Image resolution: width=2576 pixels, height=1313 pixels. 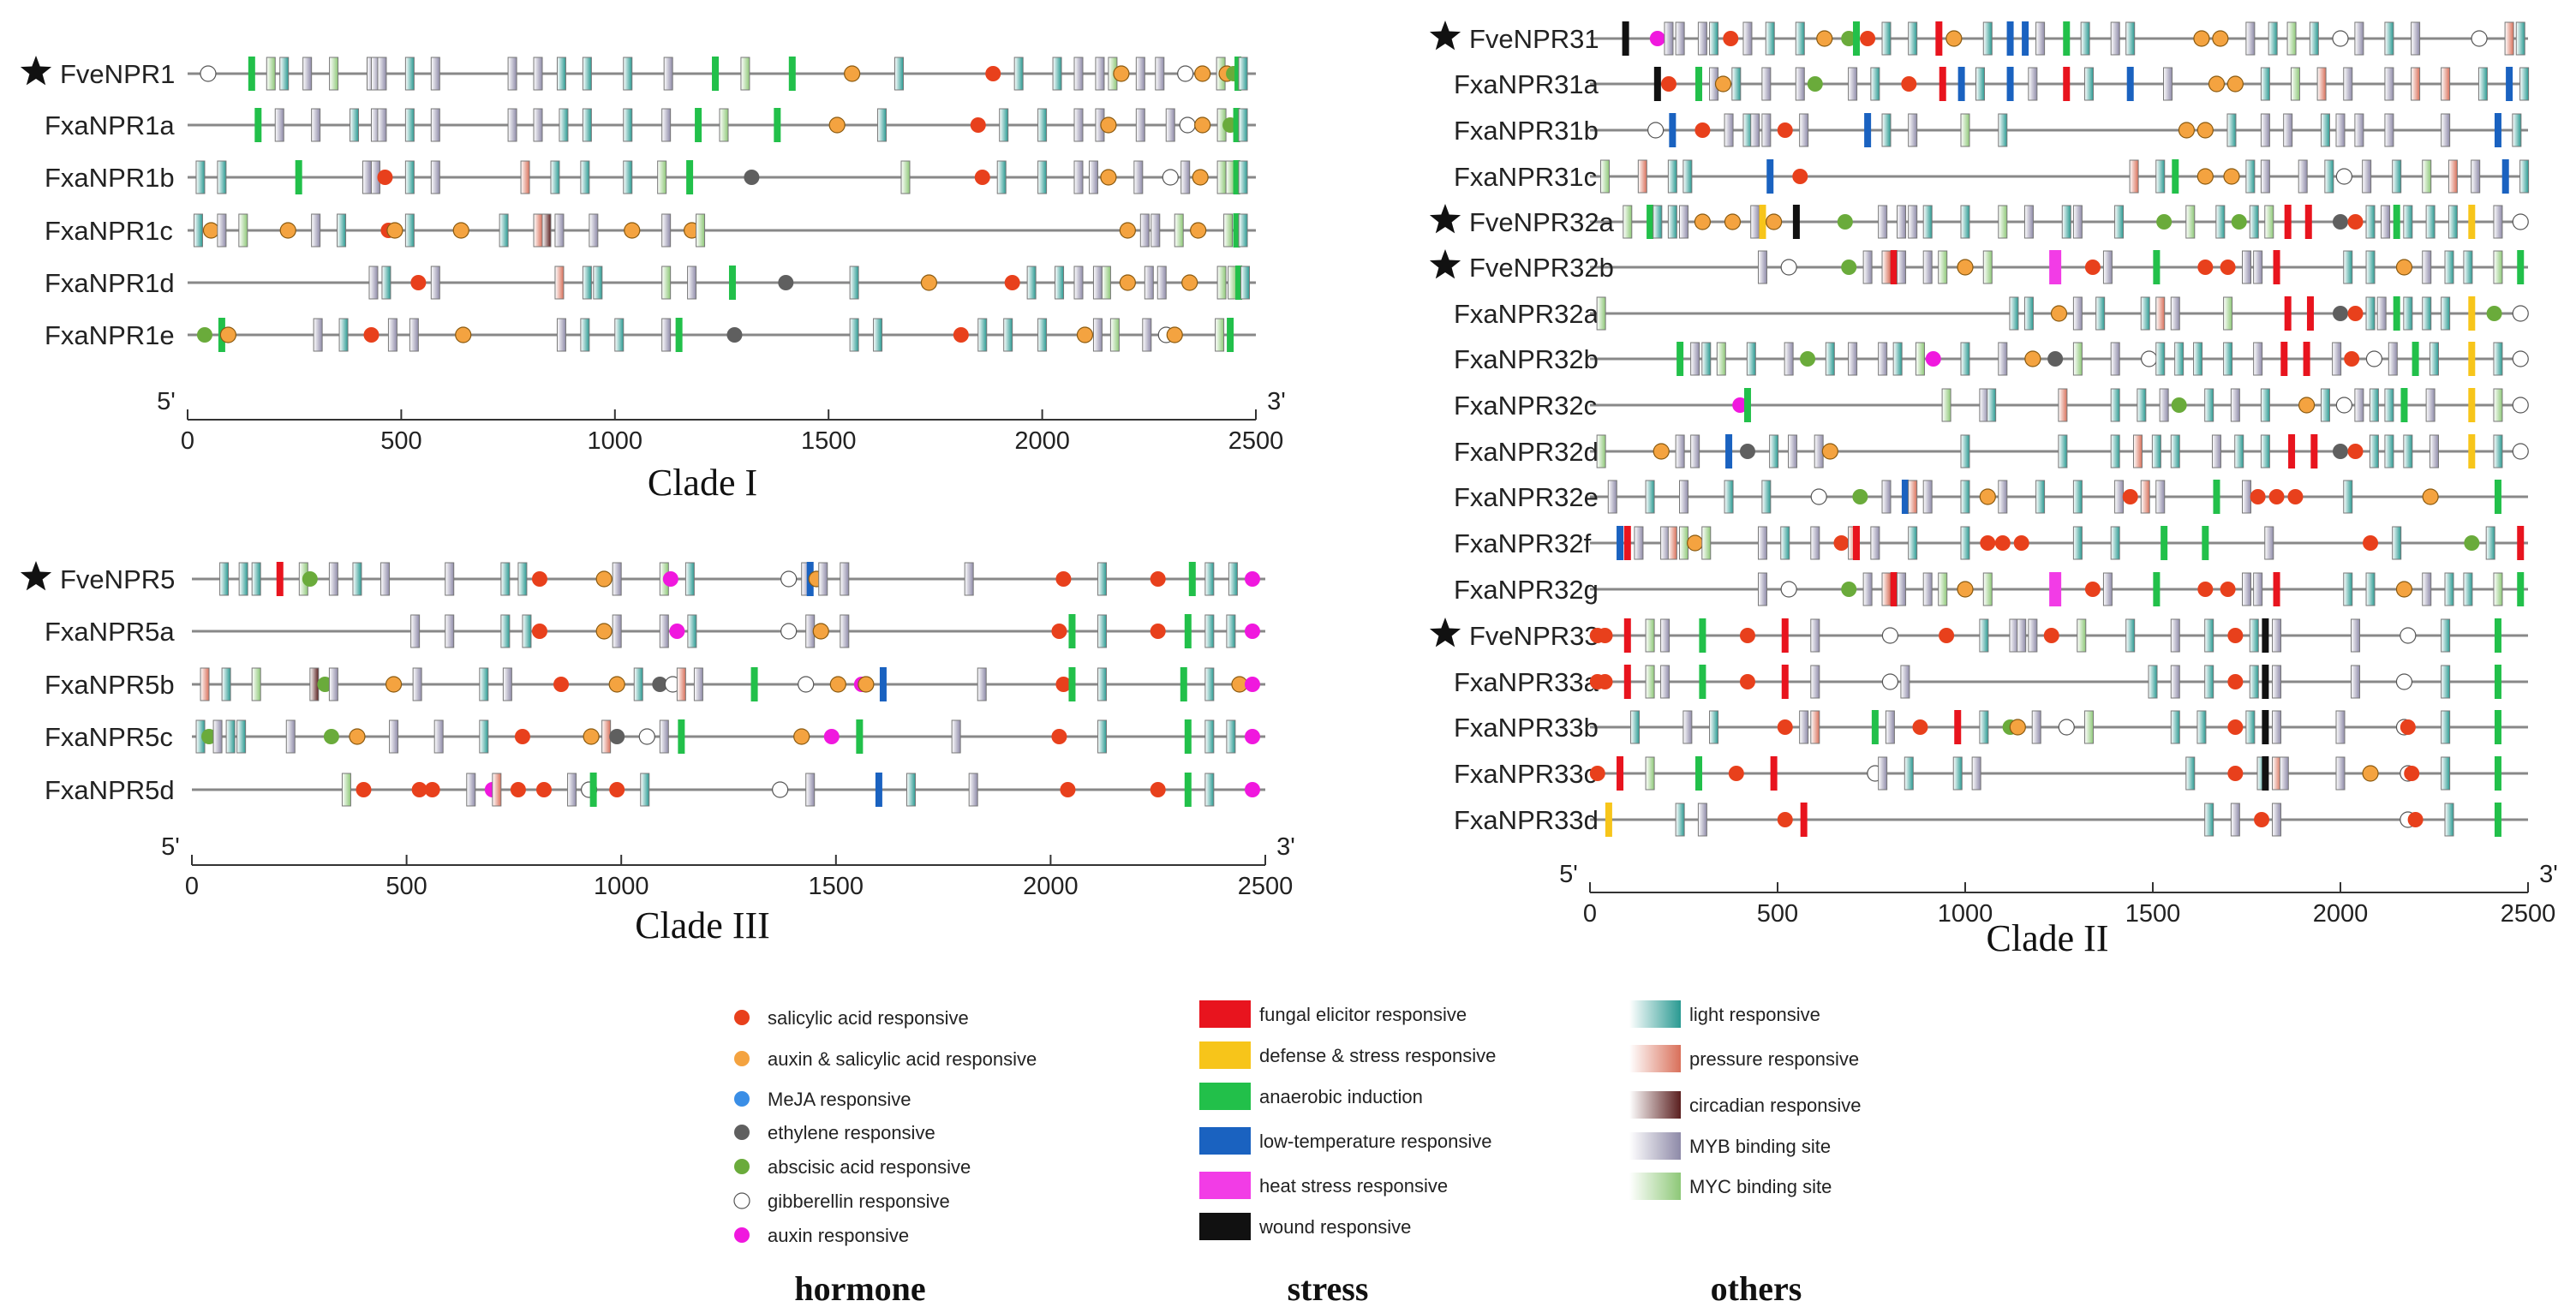 I want to click on gene-row: FxaNPR5c, so click(x=655, y=736).